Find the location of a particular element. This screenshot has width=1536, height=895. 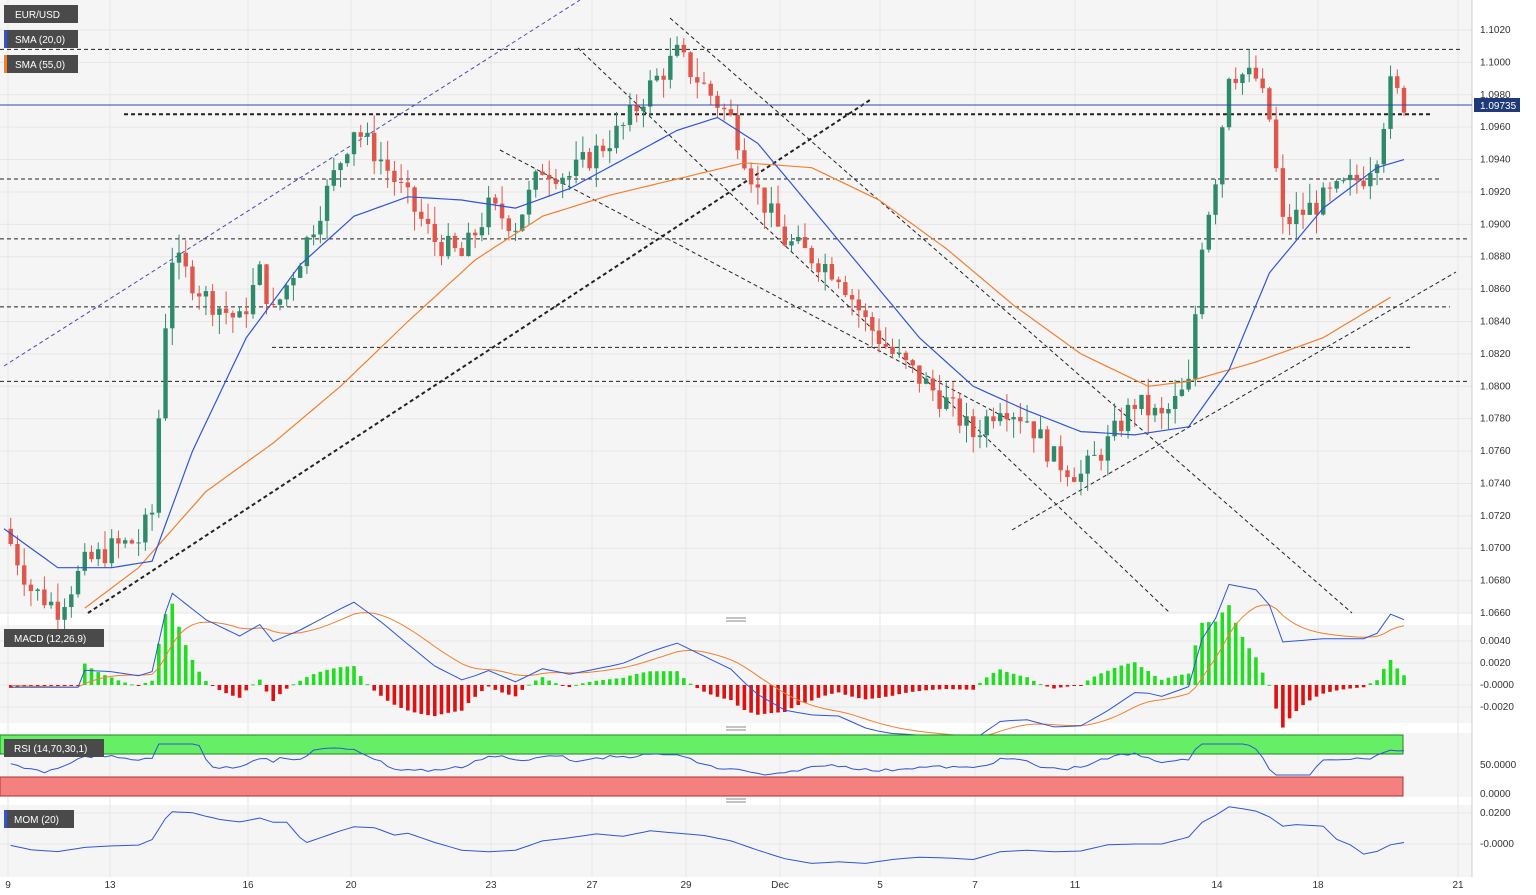

mom-tag: MOM (20) is located at coordinates (39, 819).